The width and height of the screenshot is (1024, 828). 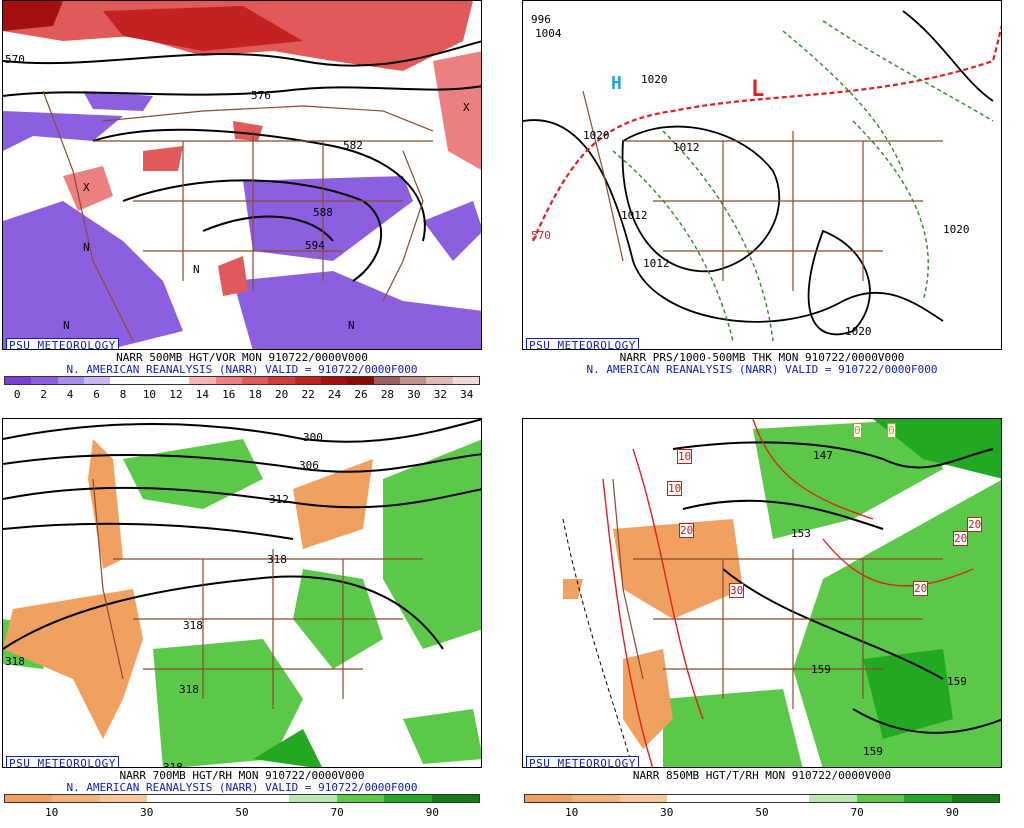 I want to click on colorbar-tick-label: 50, so click(x=242, y=812).